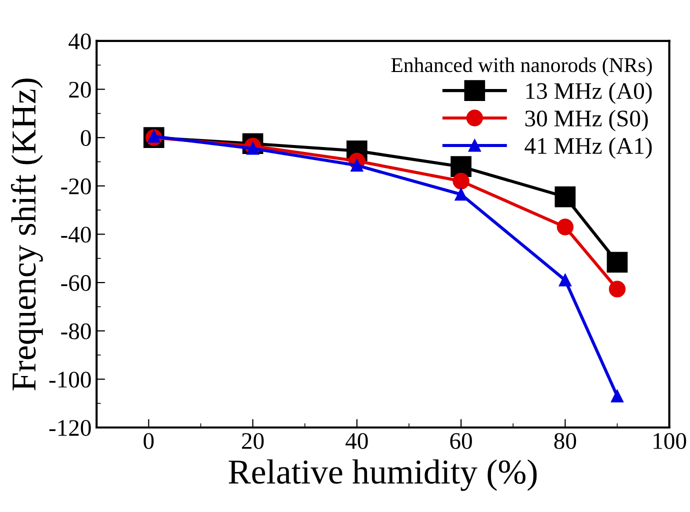 This screenshot has height=512, width=690. What do you see at coordinates (461, 441) in the screenshot?
I see `x-tick-label: 60` at bounding box center [461, 441].